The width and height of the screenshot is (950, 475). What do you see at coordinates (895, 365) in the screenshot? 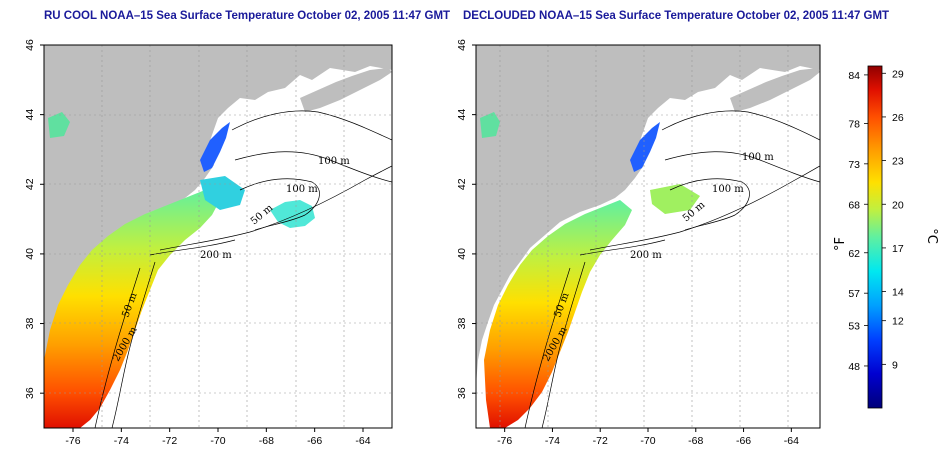
I see `celsius-tick-label: 9` at bounding box center [895, 365].